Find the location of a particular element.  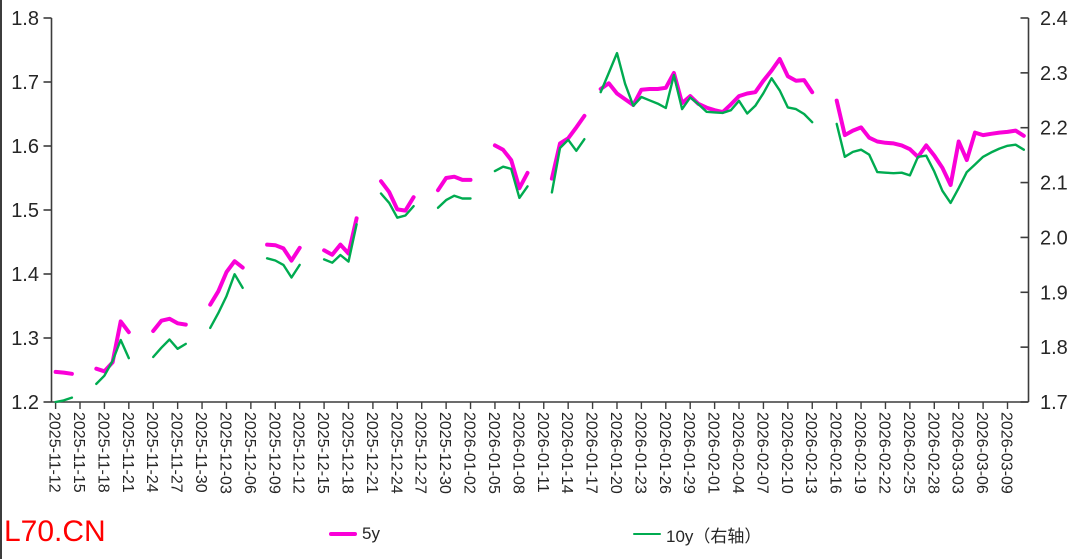

x-axis-tick-label: 2026-02-28 is located at coordinates (932, 453).